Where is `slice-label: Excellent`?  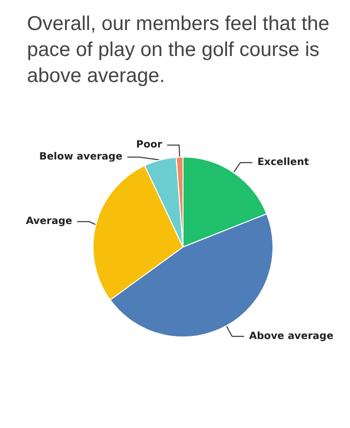
slice-label: Excellent is located at coordinates (283, 162).